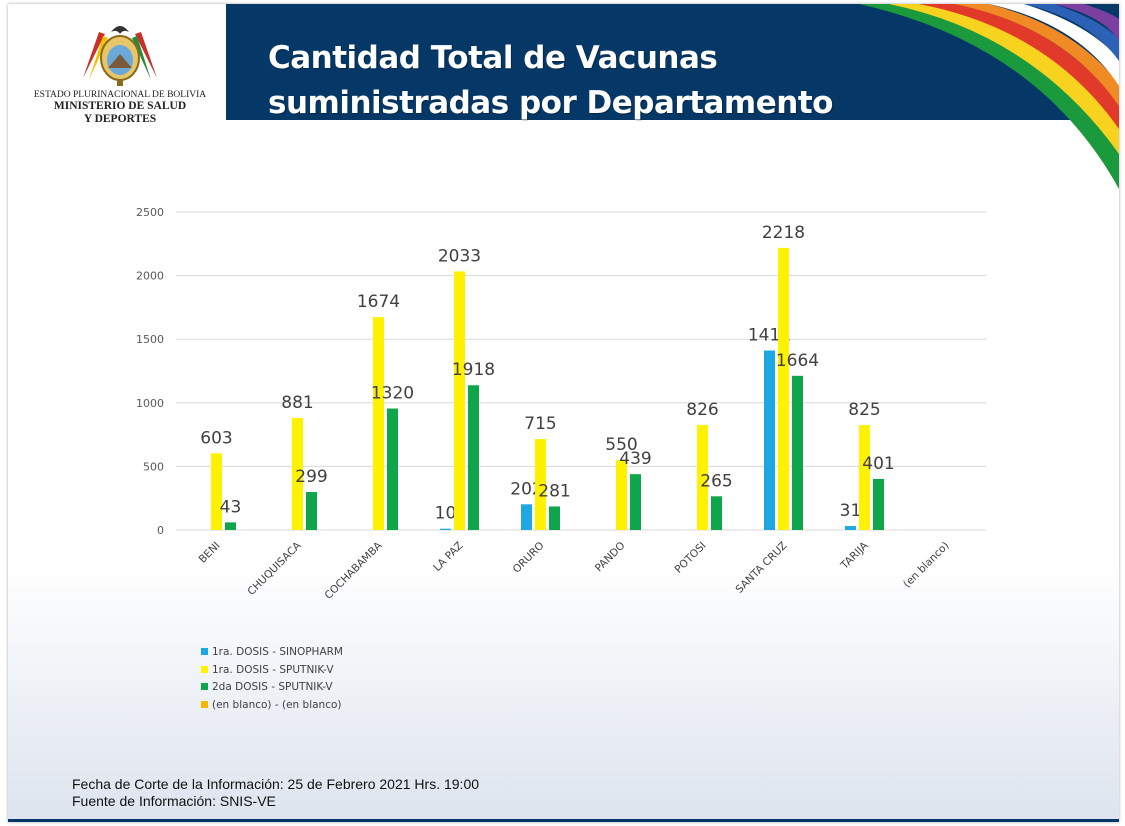  Describe the element at coordinates (354, 570) in the screenshot. I see `x-tick-label: COCHABAMBA` at that location.